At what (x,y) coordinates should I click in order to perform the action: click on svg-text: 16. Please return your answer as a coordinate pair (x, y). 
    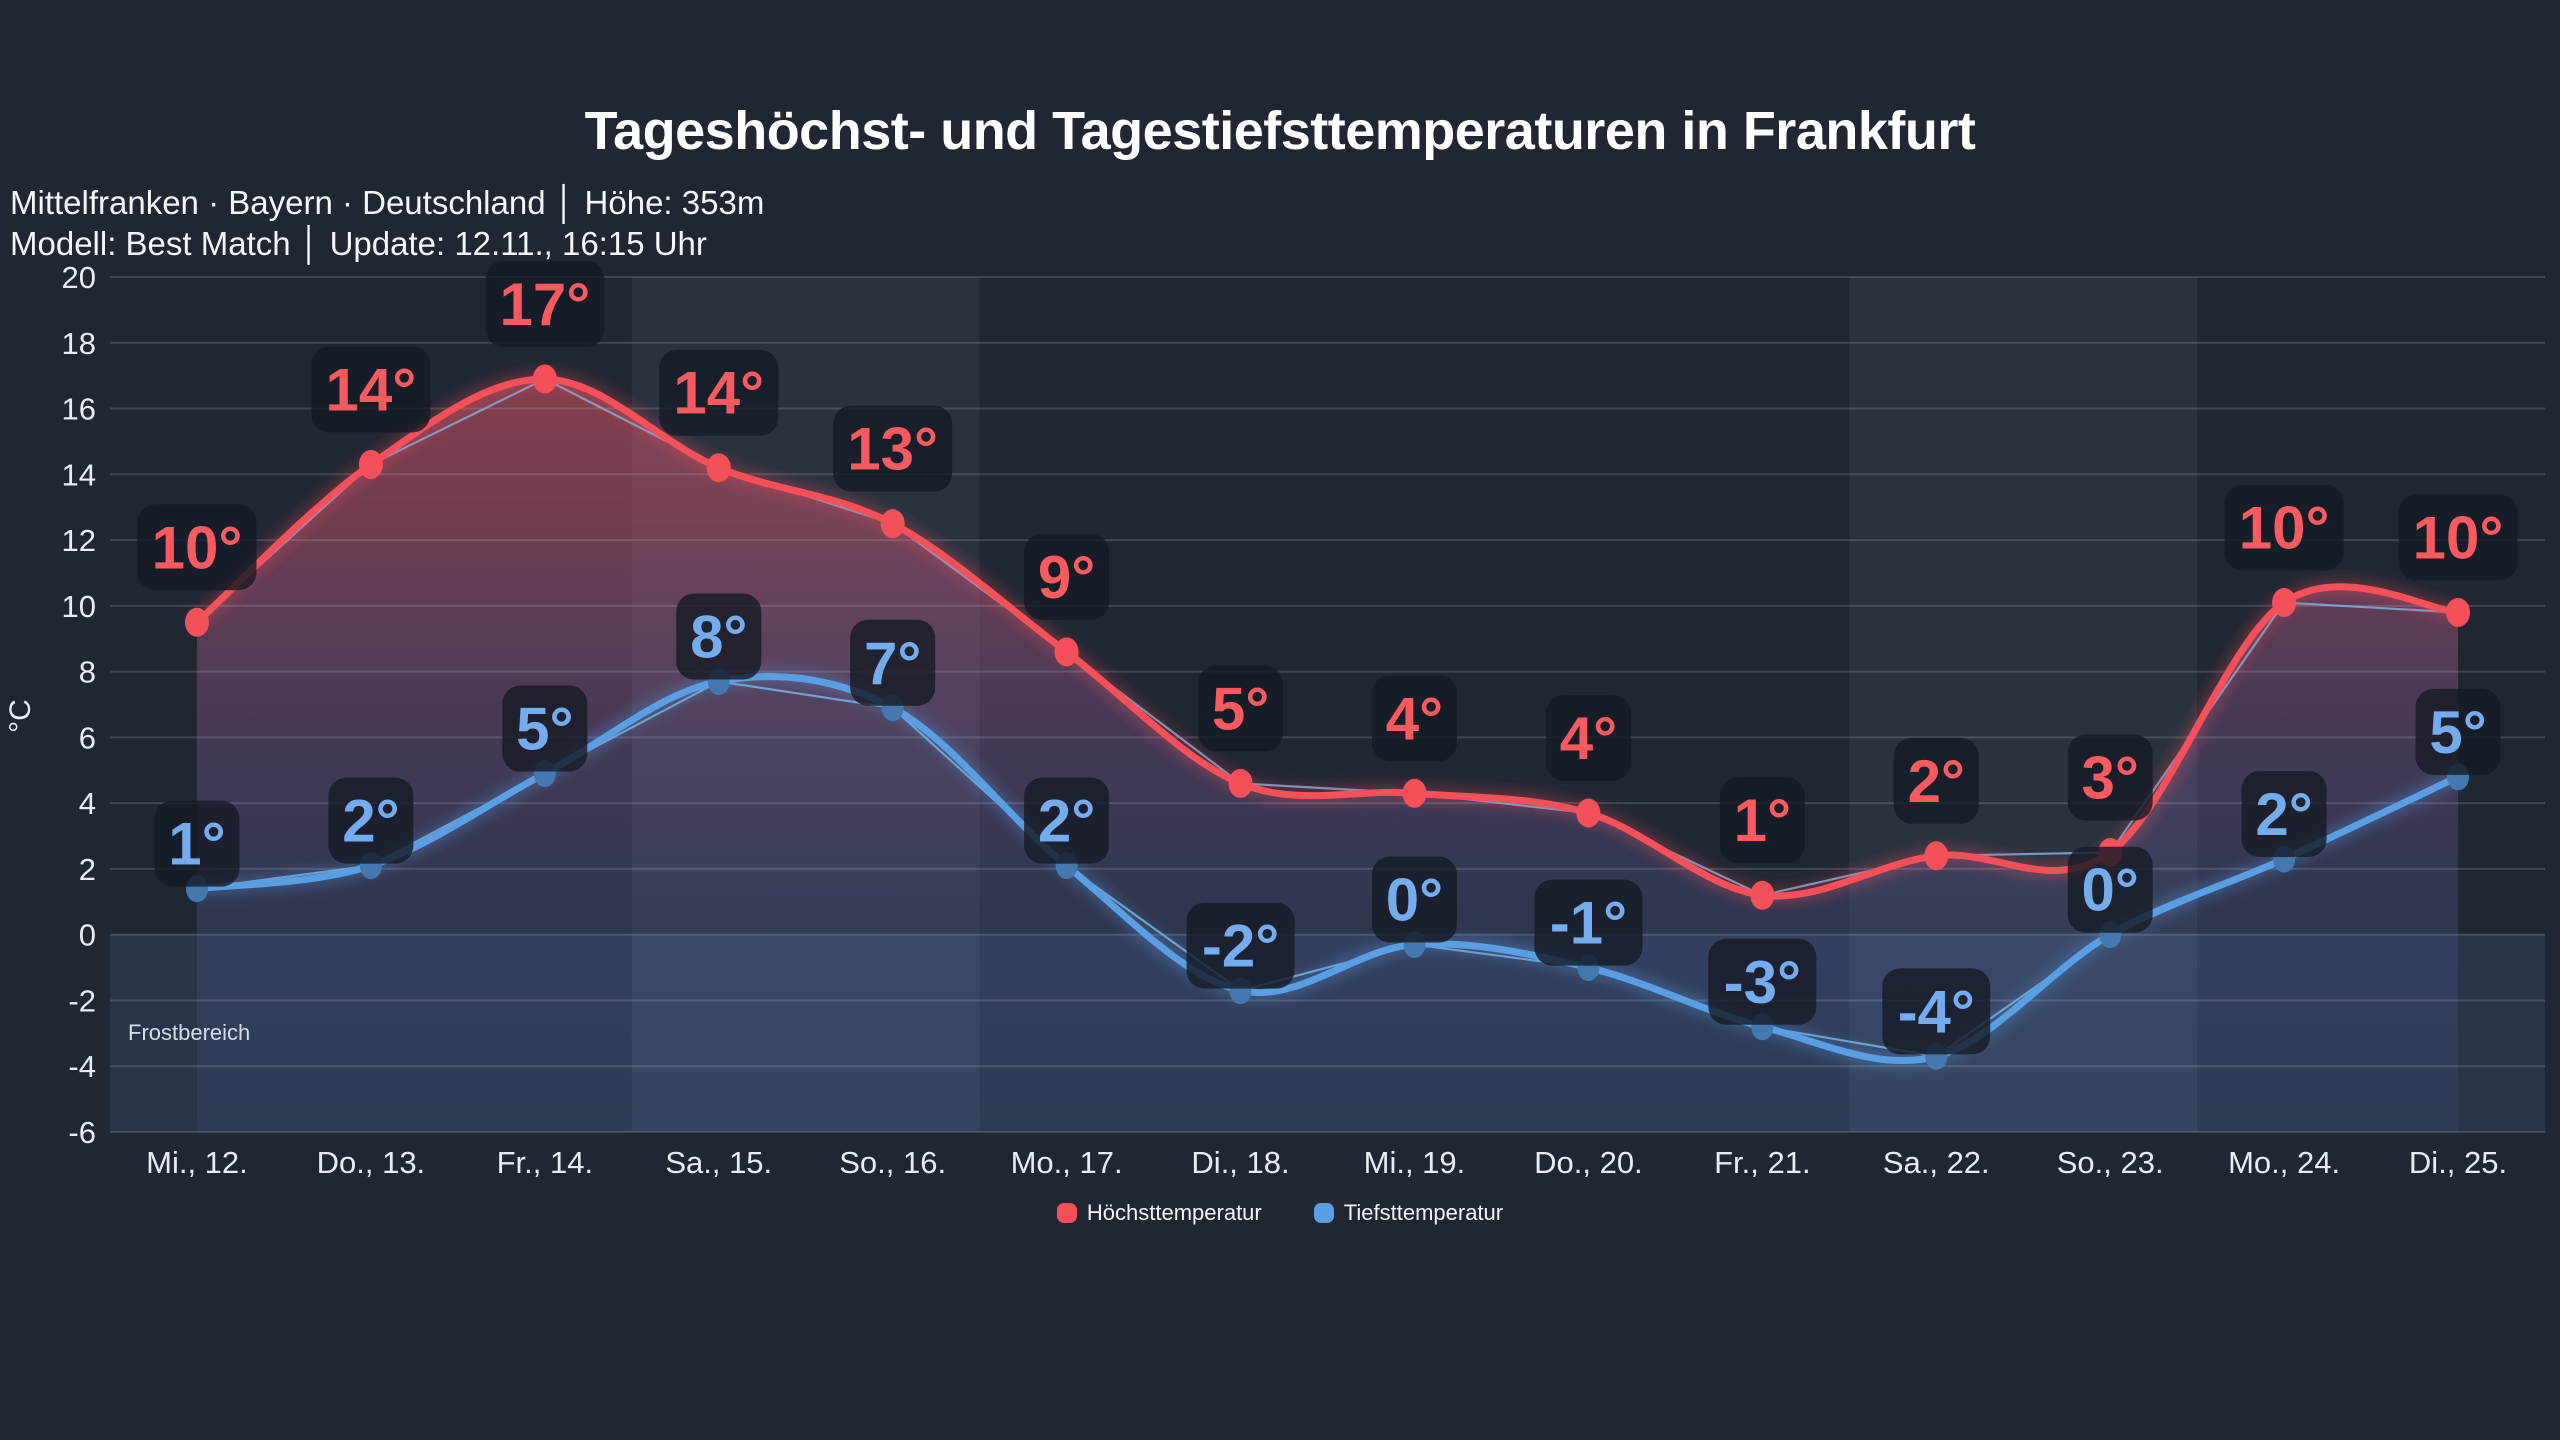
    Looking at the image, I should click on (79, 409).